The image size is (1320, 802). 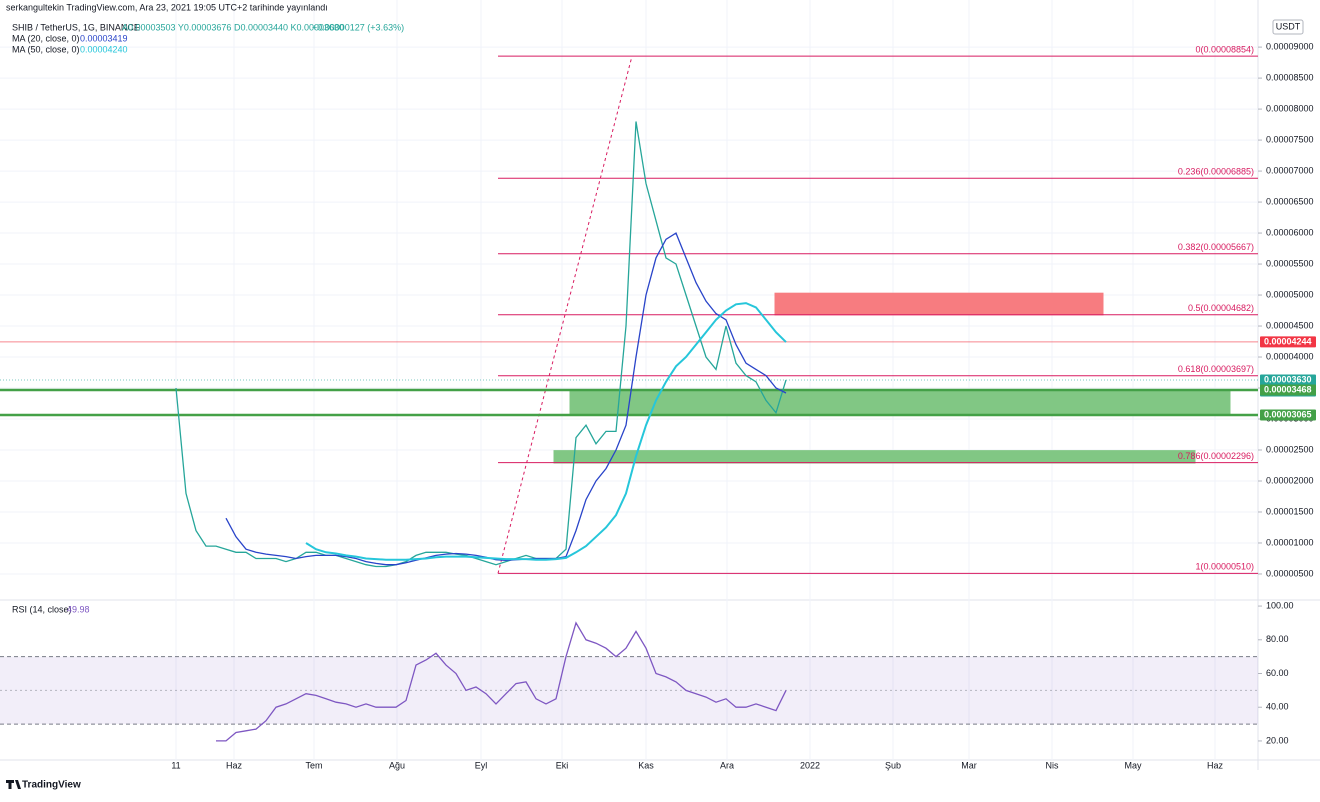 What do you see at coordinates (1290, 77) in the screenshot?
I see `y-tick-label: 0.00008500` at bounding box center [1290, 77].